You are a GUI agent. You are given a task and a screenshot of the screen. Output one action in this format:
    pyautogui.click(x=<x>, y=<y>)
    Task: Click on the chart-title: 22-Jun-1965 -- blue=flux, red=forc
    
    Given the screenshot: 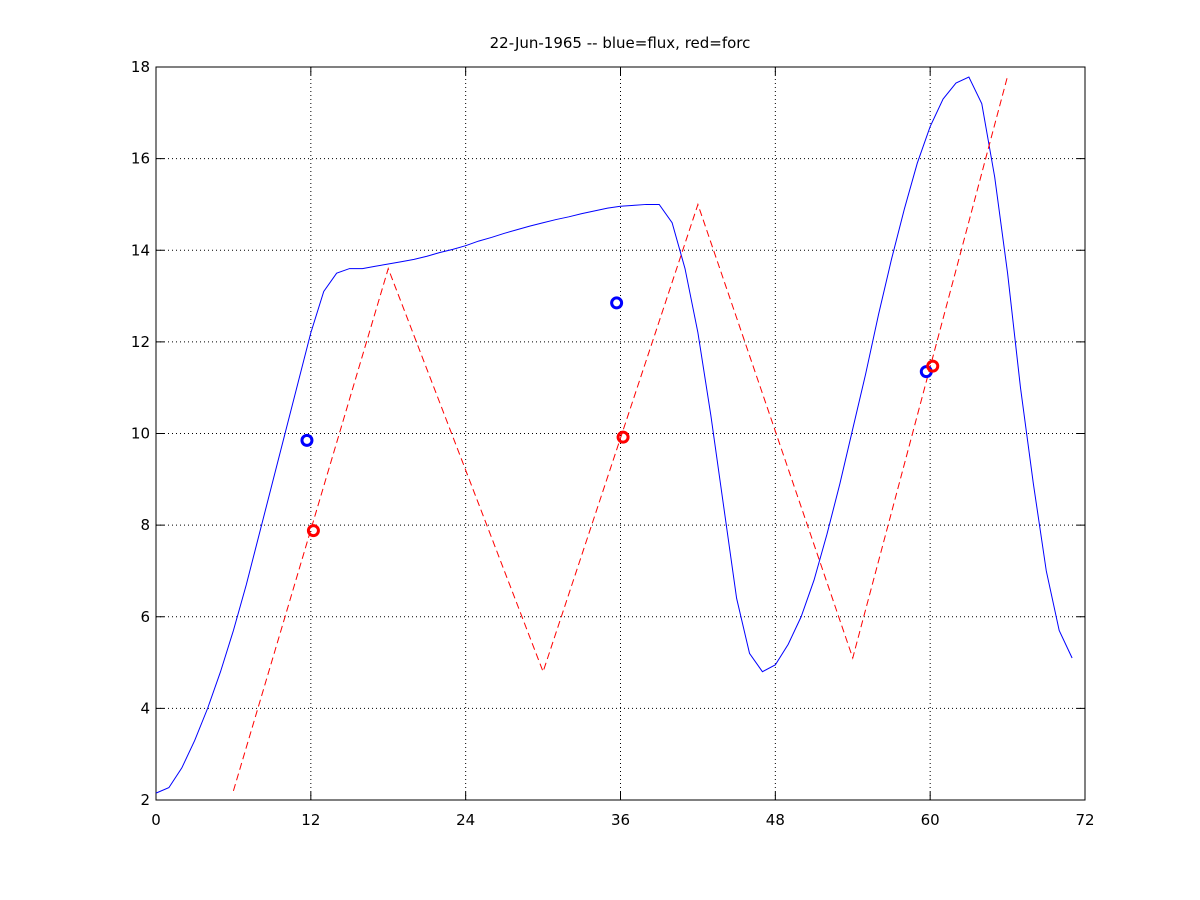 What is the action you would take?
    pyautogui.click(x=620, y=43)
    